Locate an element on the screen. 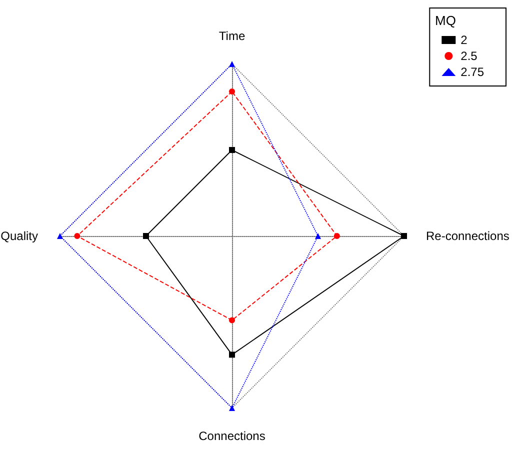 The height and width of the screenshot is (463, 514). legend-label: 2 is located at coordinates (464, 40).